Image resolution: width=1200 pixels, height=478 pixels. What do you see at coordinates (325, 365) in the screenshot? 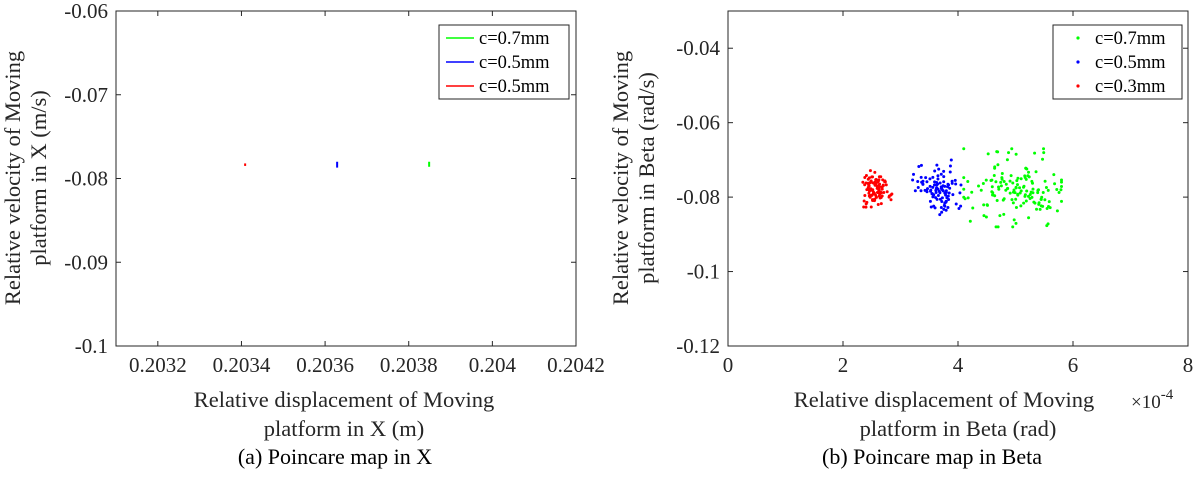
I see `chart-a-xtick-label: 0.2036` at bounding box center [325, 365].